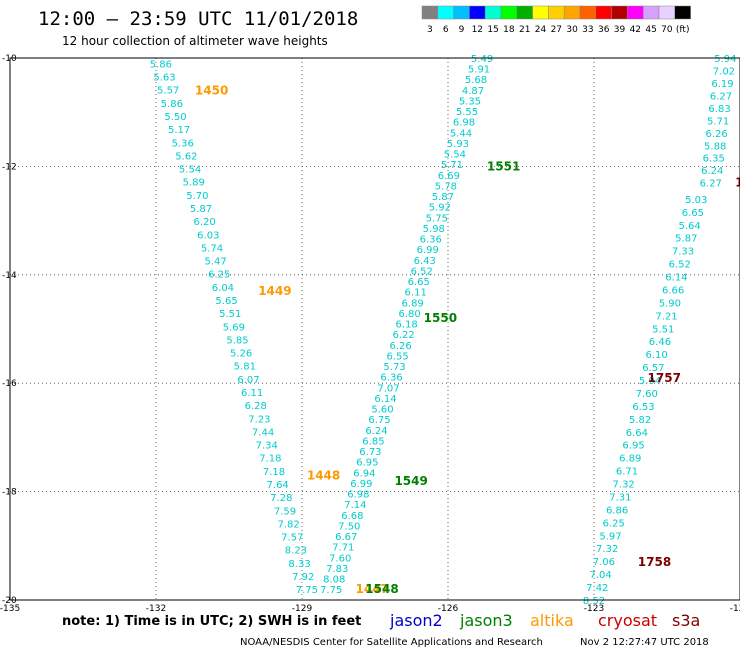 Image resolution: width=740 pixels, height=650 pixels. Describe the element at coordinates (640, 420) in the screenshot. I see `wave-height-value: 5.82` at that location.